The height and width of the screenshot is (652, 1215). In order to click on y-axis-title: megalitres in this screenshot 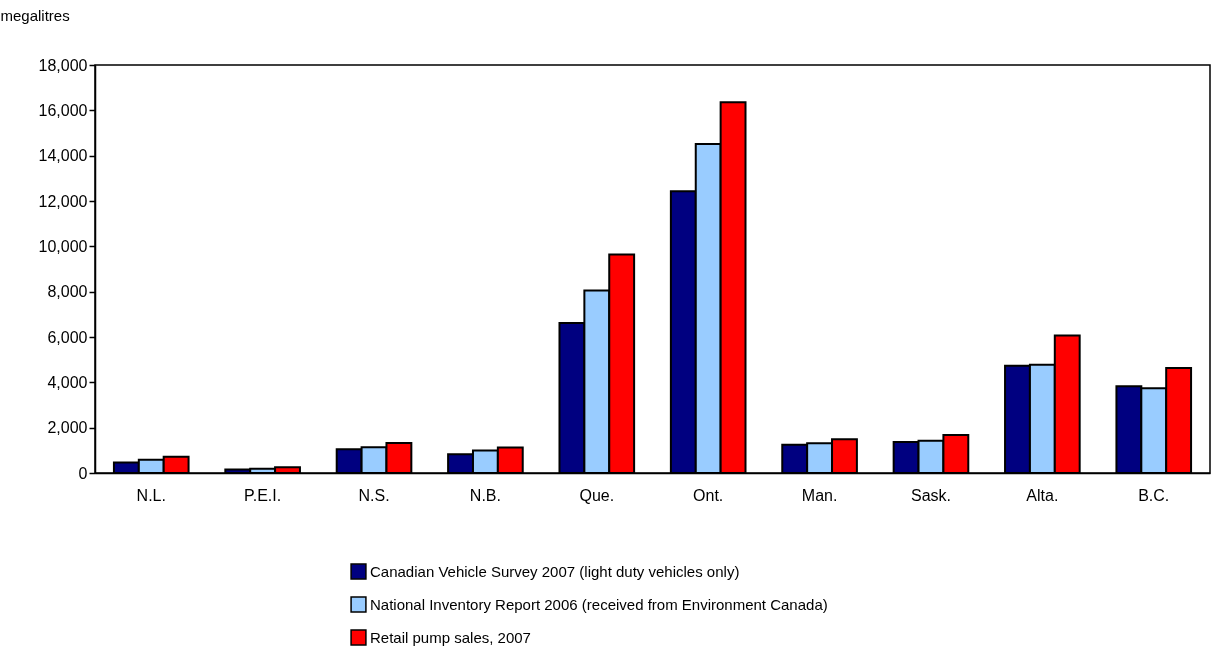, I will do `click(35, 15)`.